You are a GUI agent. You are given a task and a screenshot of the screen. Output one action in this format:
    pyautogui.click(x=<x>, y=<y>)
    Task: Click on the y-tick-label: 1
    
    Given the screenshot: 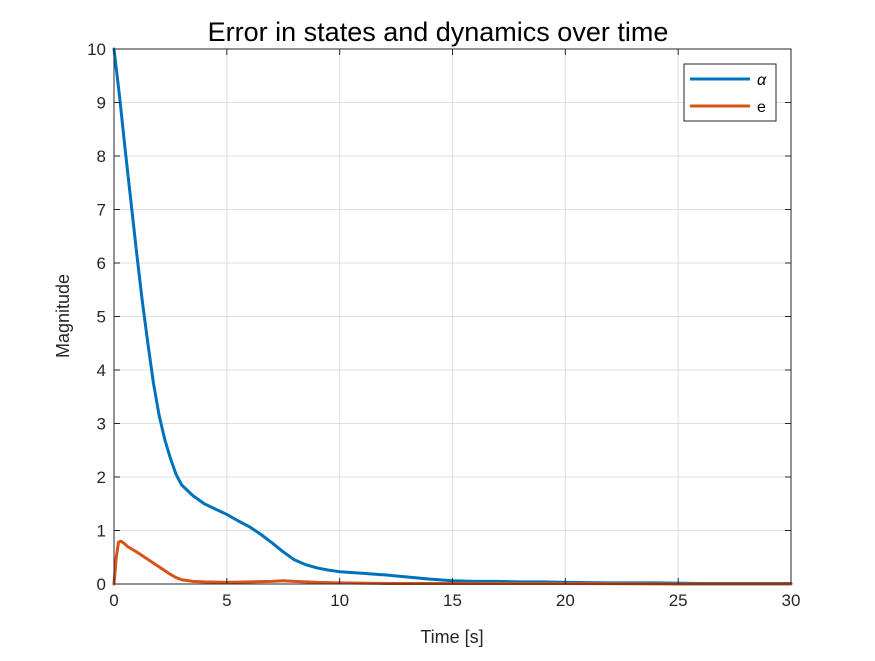 What is the action you would take?
    pyautogui.click(x=101, y=531)
    